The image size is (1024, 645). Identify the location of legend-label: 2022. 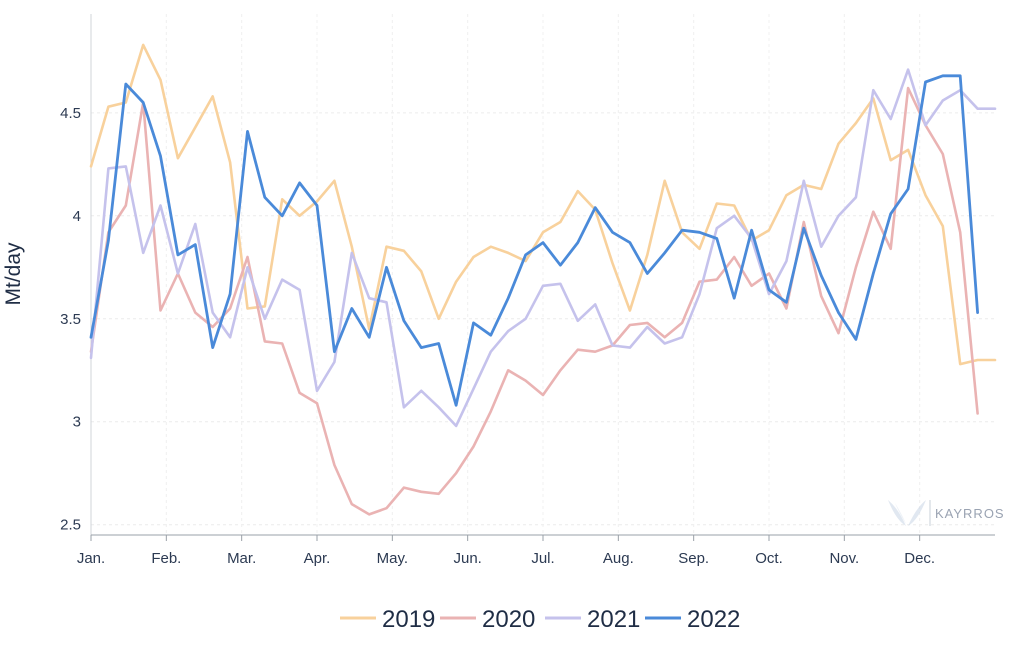
(713, 619).